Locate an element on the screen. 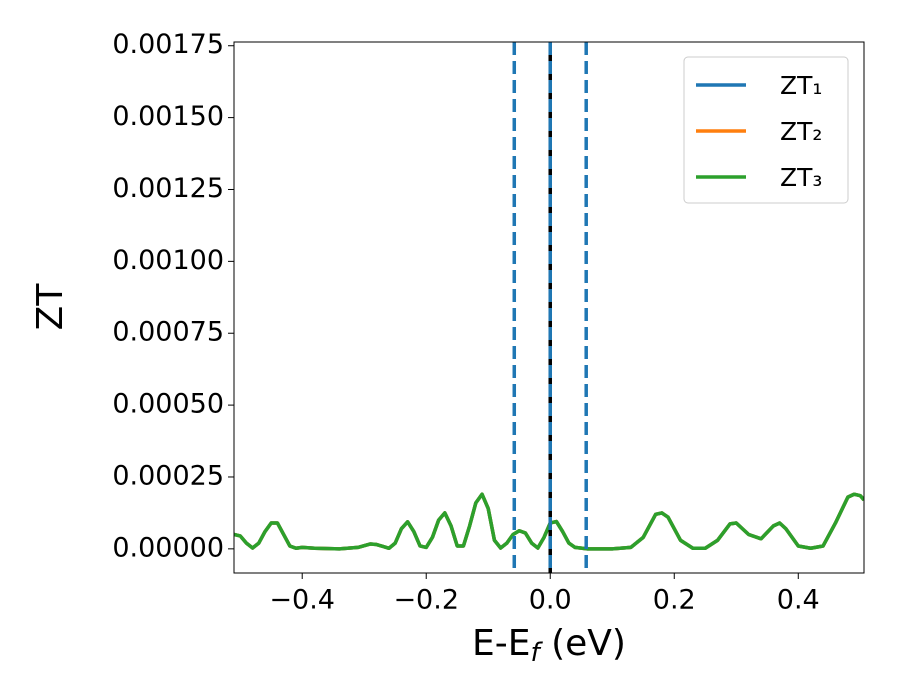 Image resolution: width=900 pixels, height=700 pixels. y-tick-label: 0.00125 is located at coordinates (168, 188).